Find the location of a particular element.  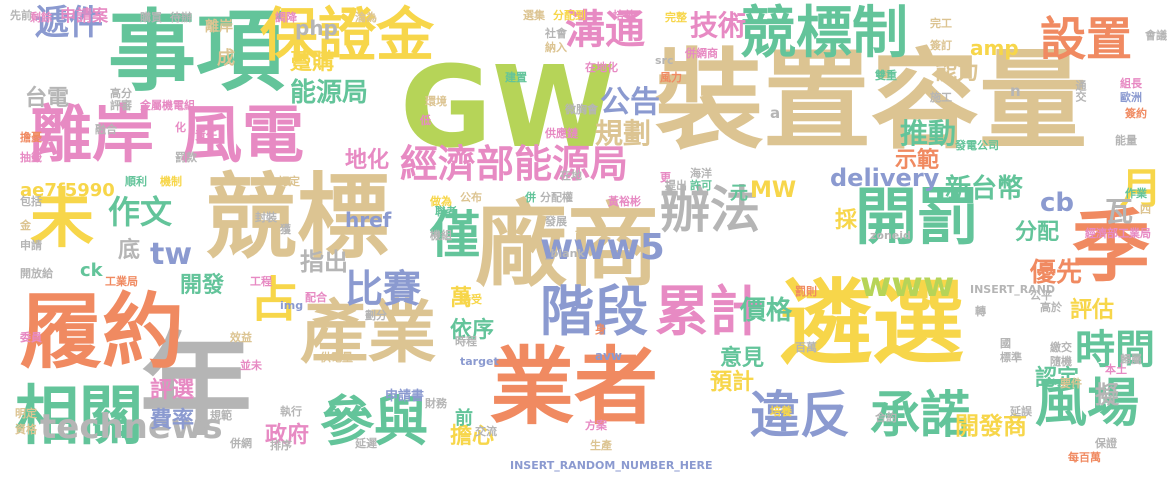

cloud-word: 廠商 is located at coordinates (567, 245).